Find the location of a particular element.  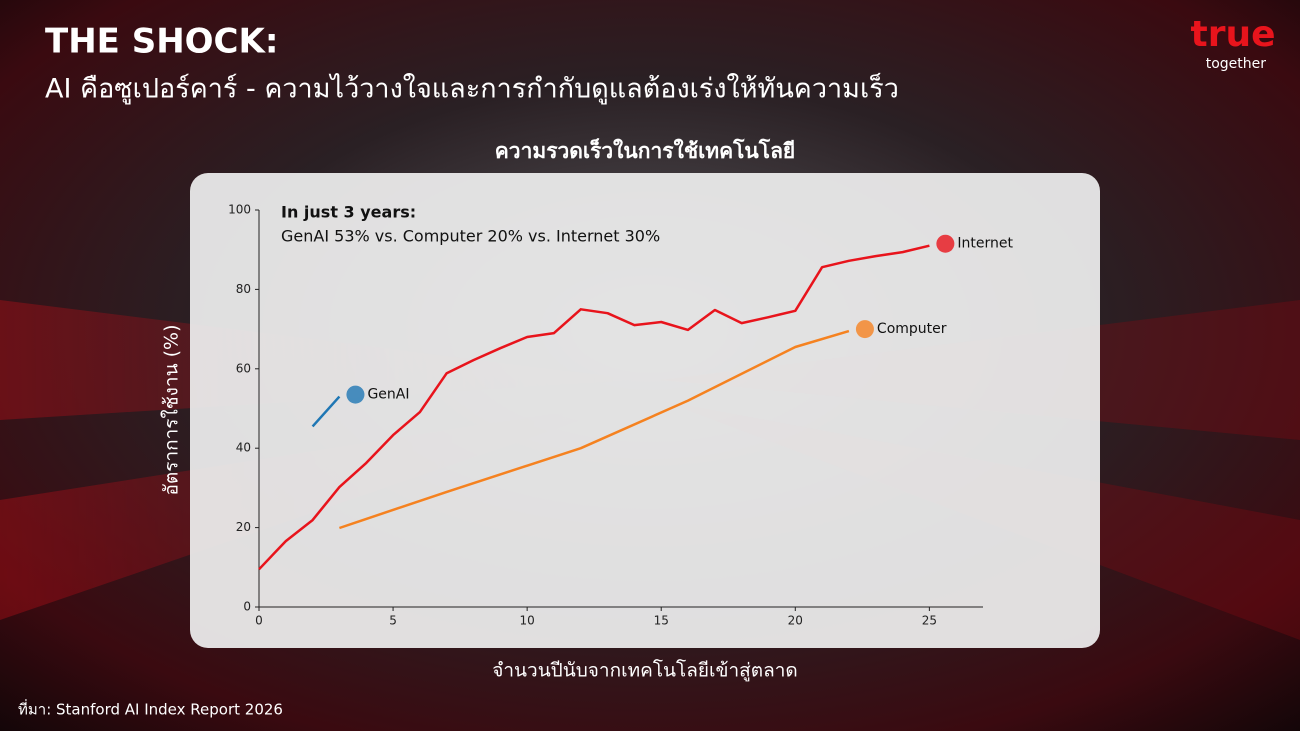

y-tick-label: 20 is located at coordinates (243, 527).